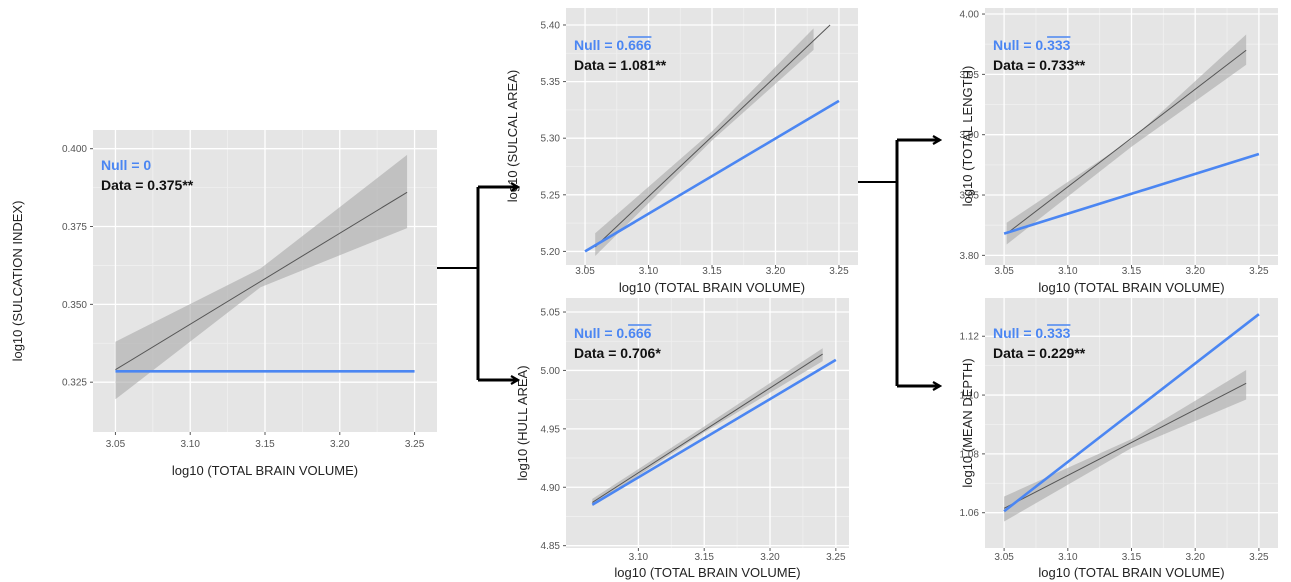  What do you see at coordinates (551, 488) in the screenshot?
I see `y-tick-label: 4.90` at bounding box center [551, 488].